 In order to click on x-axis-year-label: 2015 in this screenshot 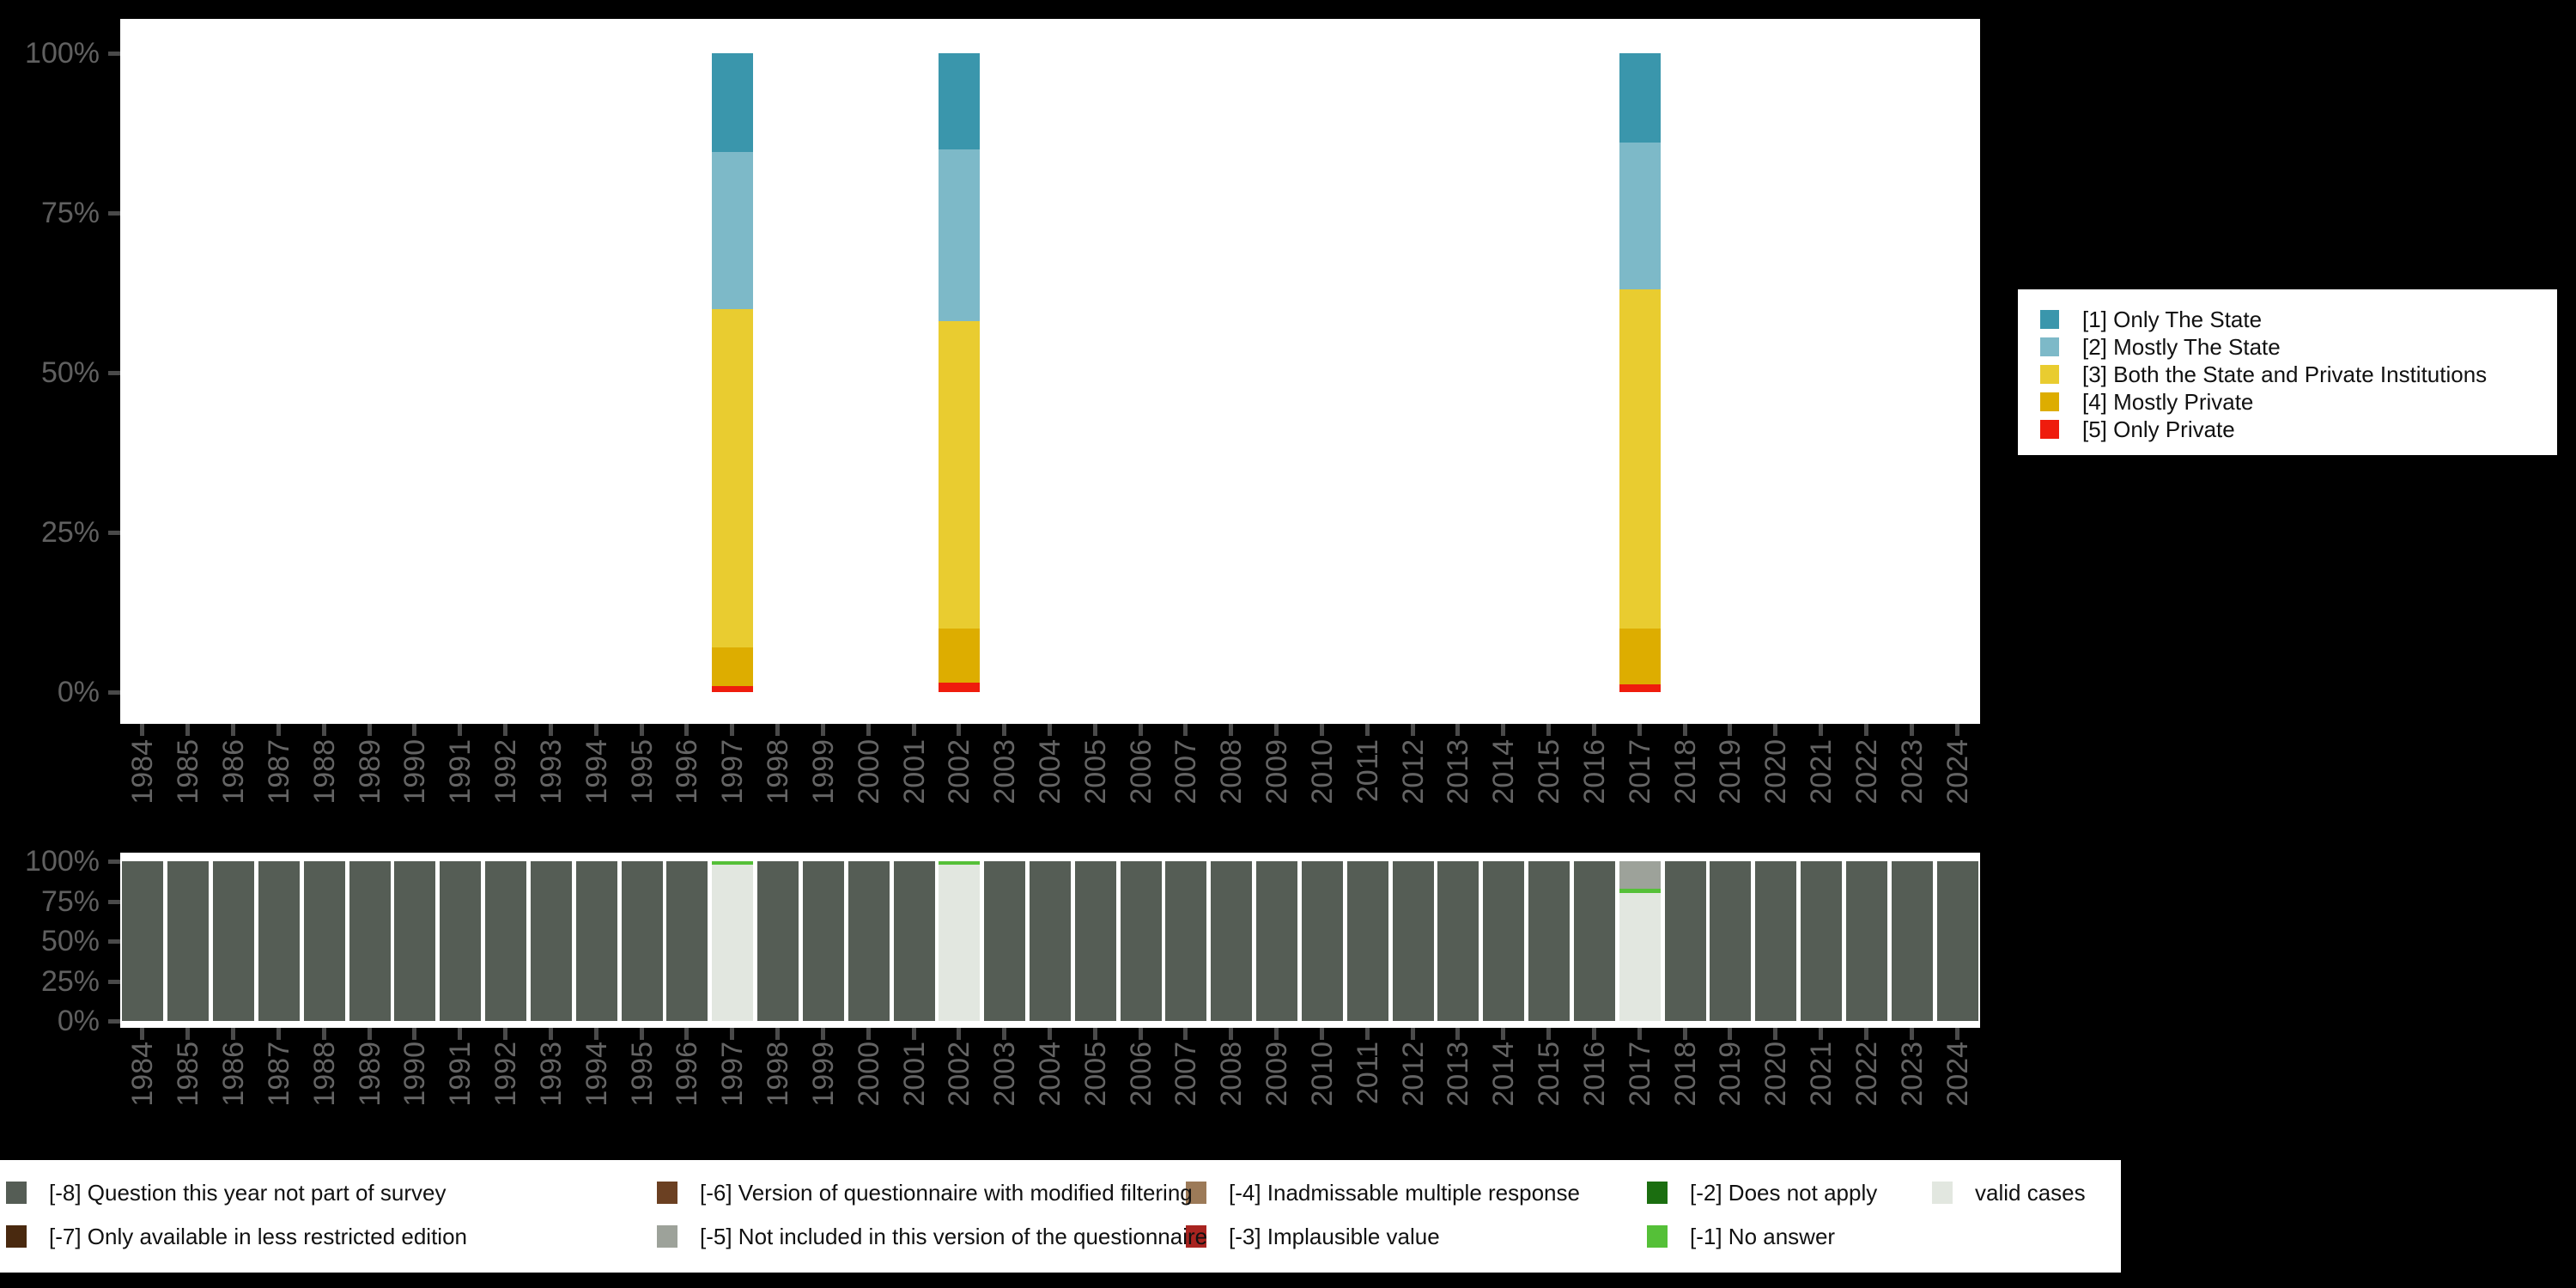, I will do `click(1550, 1074)`.